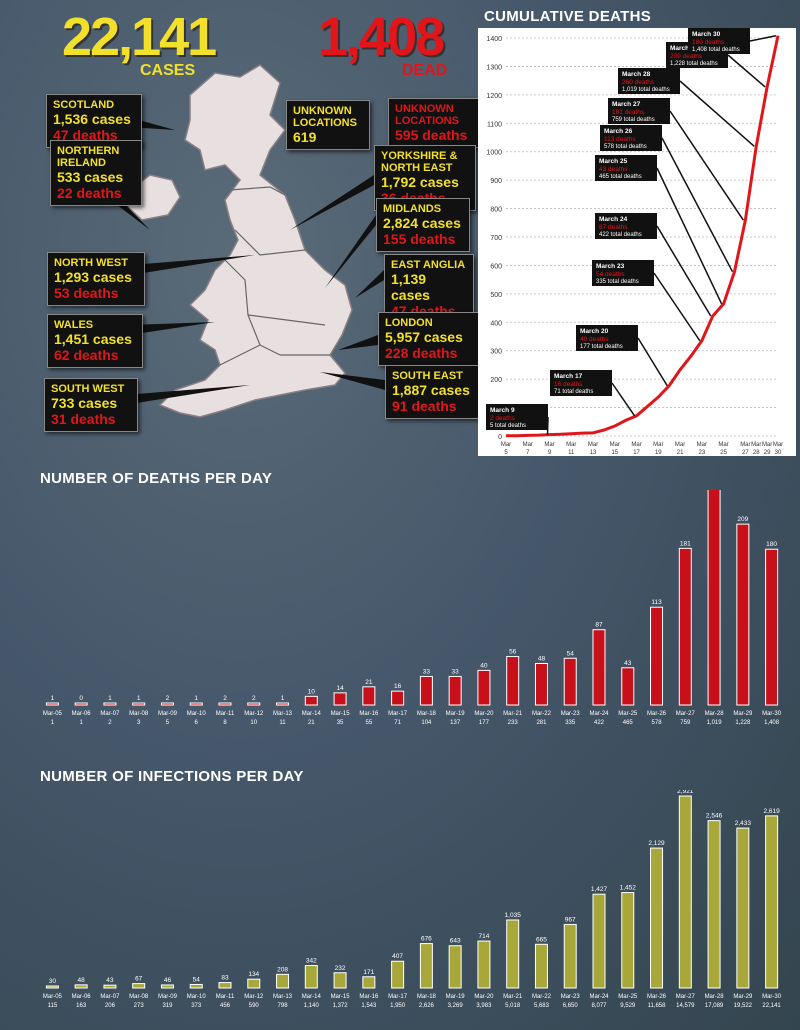 The image size is (800, 1030). Describe the element at coordinates (225, 1006) in the screenshot. I see `bar-cumulative-label: 456` at that location.